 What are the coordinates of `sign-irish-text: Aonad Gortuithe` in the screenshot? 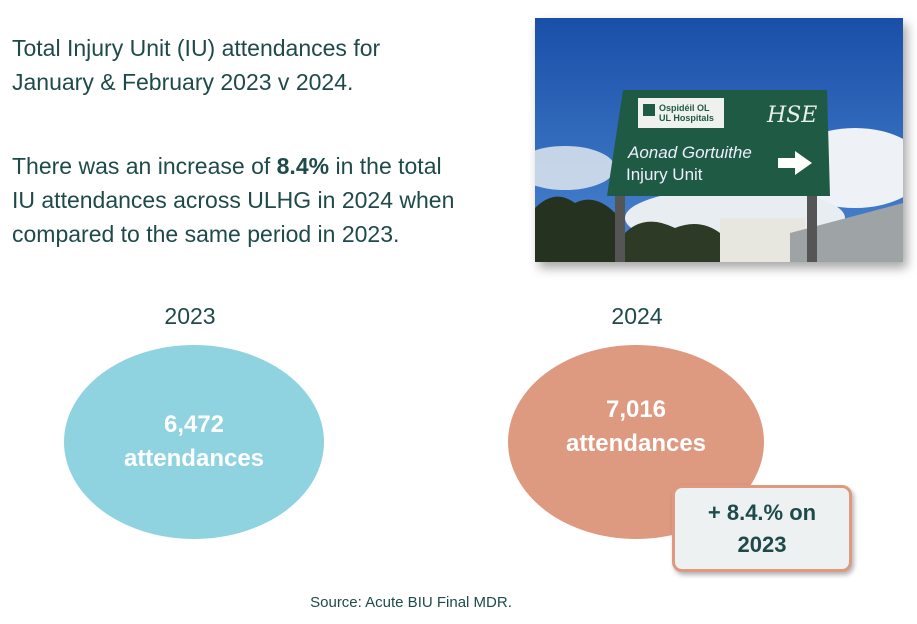 It's located at (689, 152).